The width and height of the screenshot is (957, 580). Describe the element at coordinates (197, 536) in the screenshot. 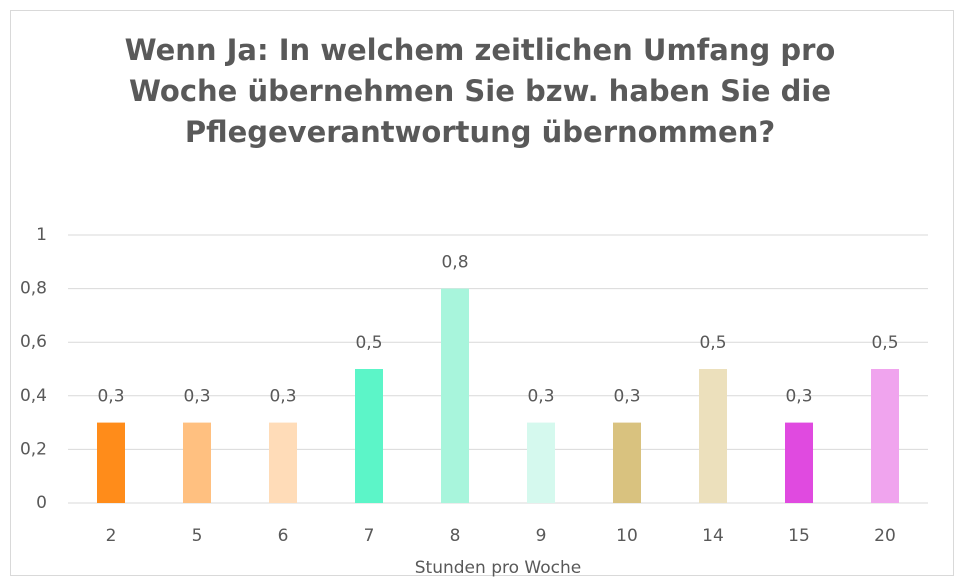

I see `x-tick-label: 5` at that location.